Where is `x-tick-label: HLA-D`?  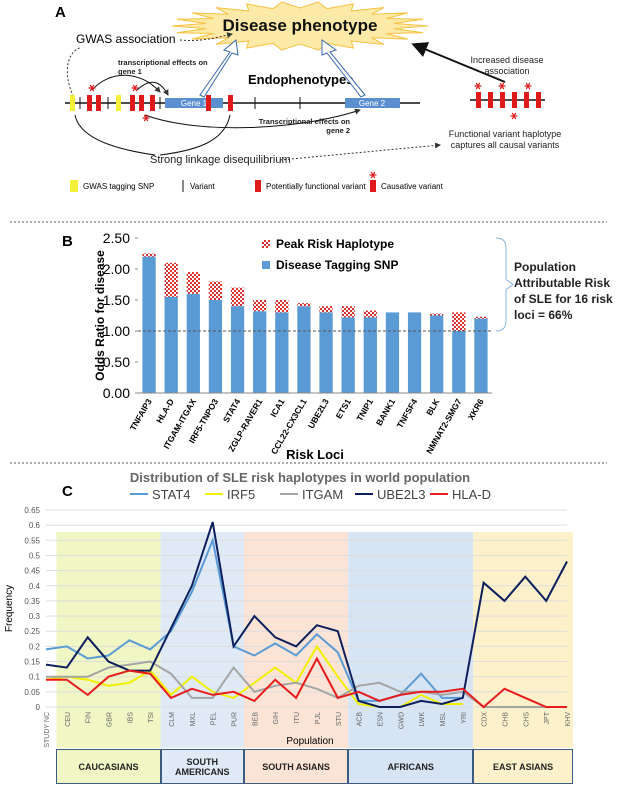
x-tick-label: HLA-D is located at coordinates (165, 411).